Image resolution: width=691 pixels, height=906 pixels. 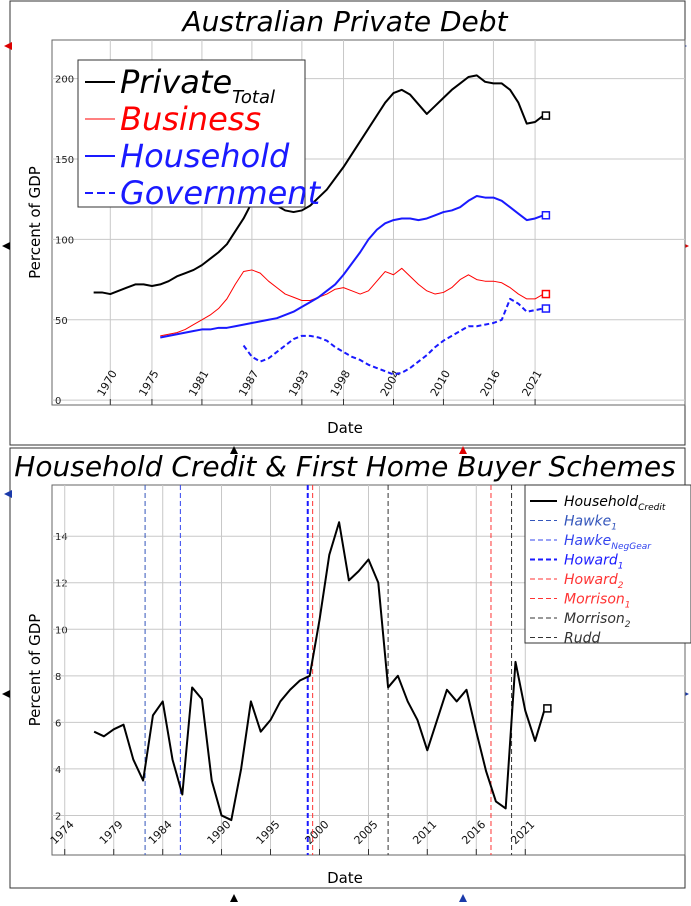 I want to click on legend-label: Household, so click(x=205, y=156).